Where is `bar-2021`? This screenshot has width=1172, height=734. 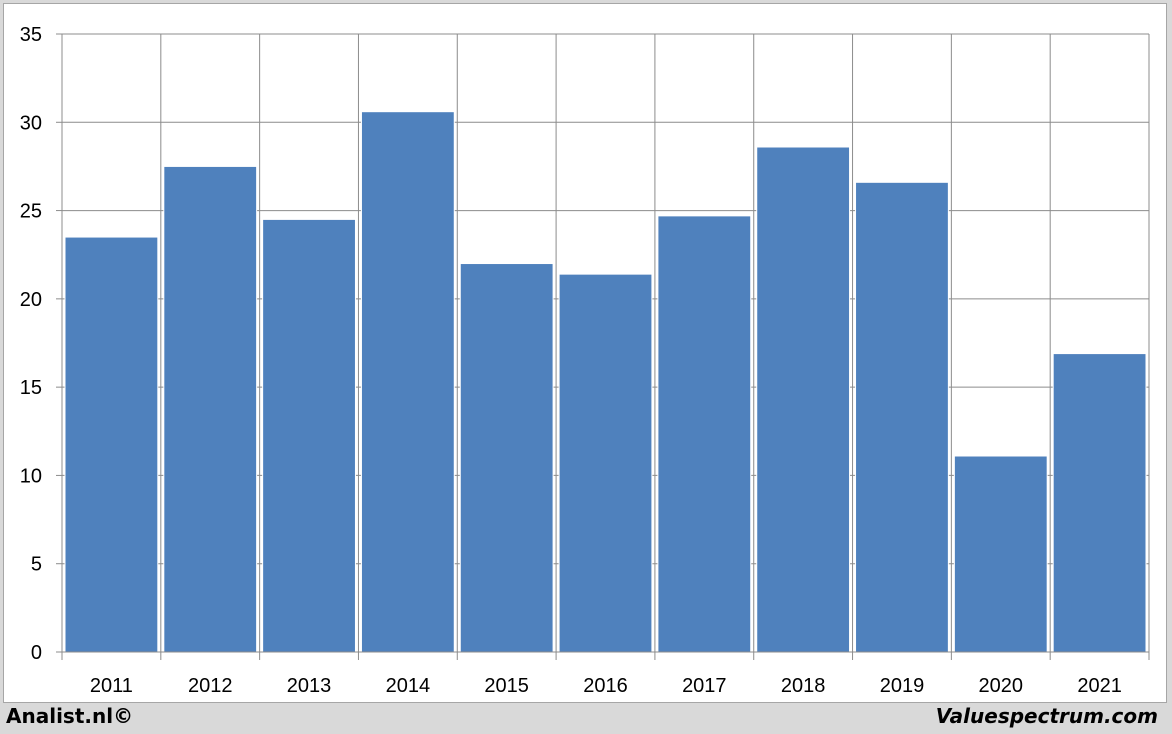
bar-2021 is located at coordinates (1099, 503).